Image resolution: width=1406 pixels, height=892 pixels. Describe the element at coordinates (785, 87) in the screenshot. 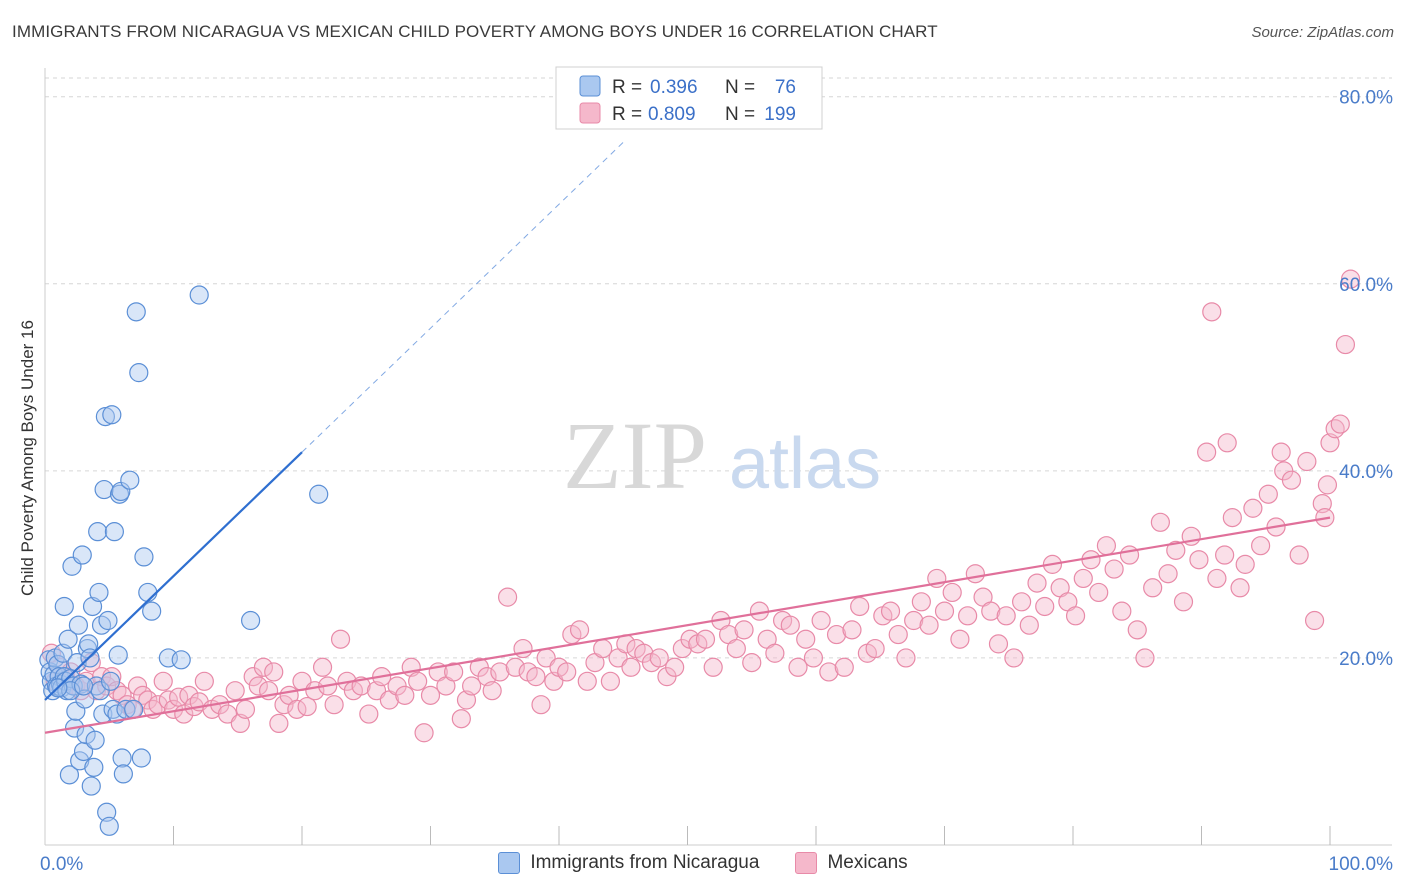

I see `legend-n-value-1: 76` at that location.